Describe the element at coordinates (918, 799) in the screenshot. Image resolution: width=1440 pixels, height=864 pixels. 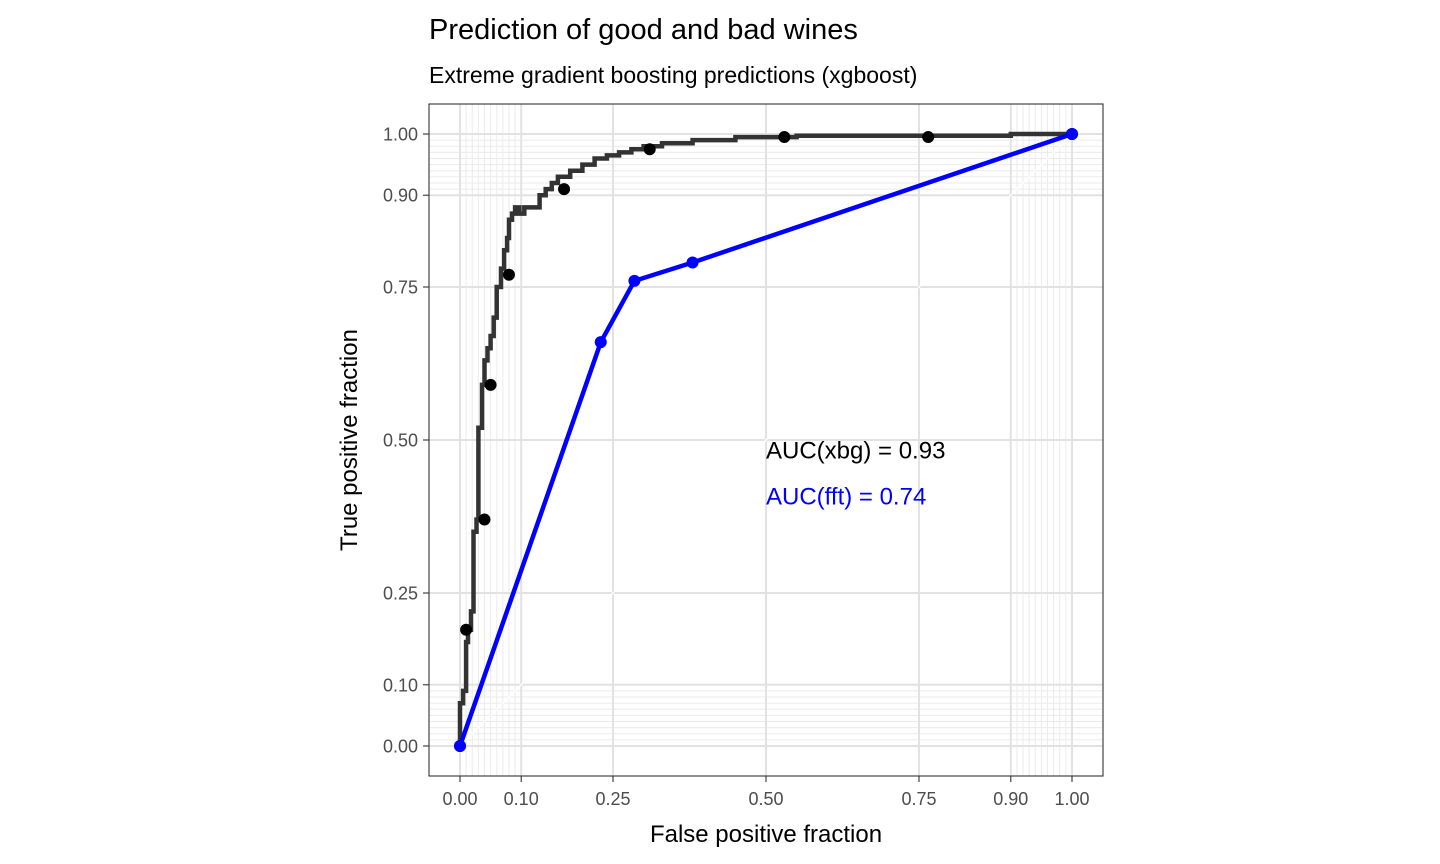
I see `x-tick-label: 0.75` at that location.